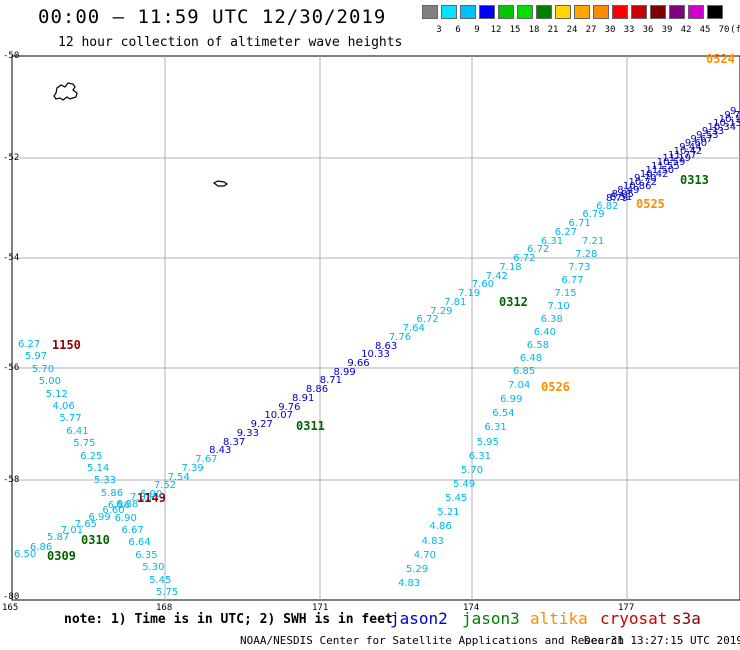  Describe the element at coordinates (496, 30) in the screenshot. I see `color-scale-label: 12` at that location.